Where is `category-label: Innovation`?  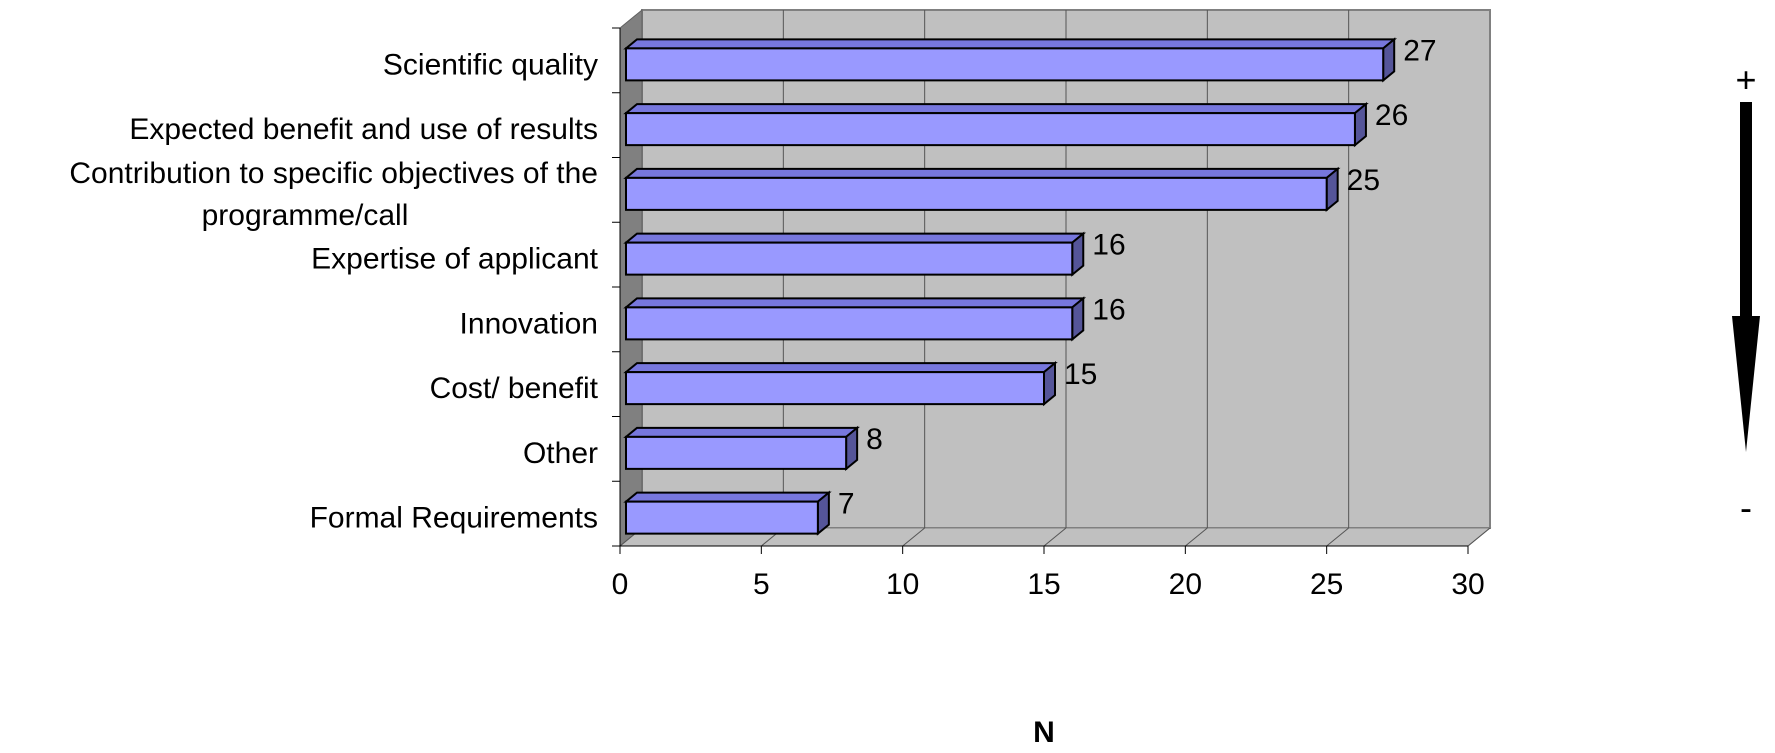 category-label: Innovation is located at coordinates (529, 323).